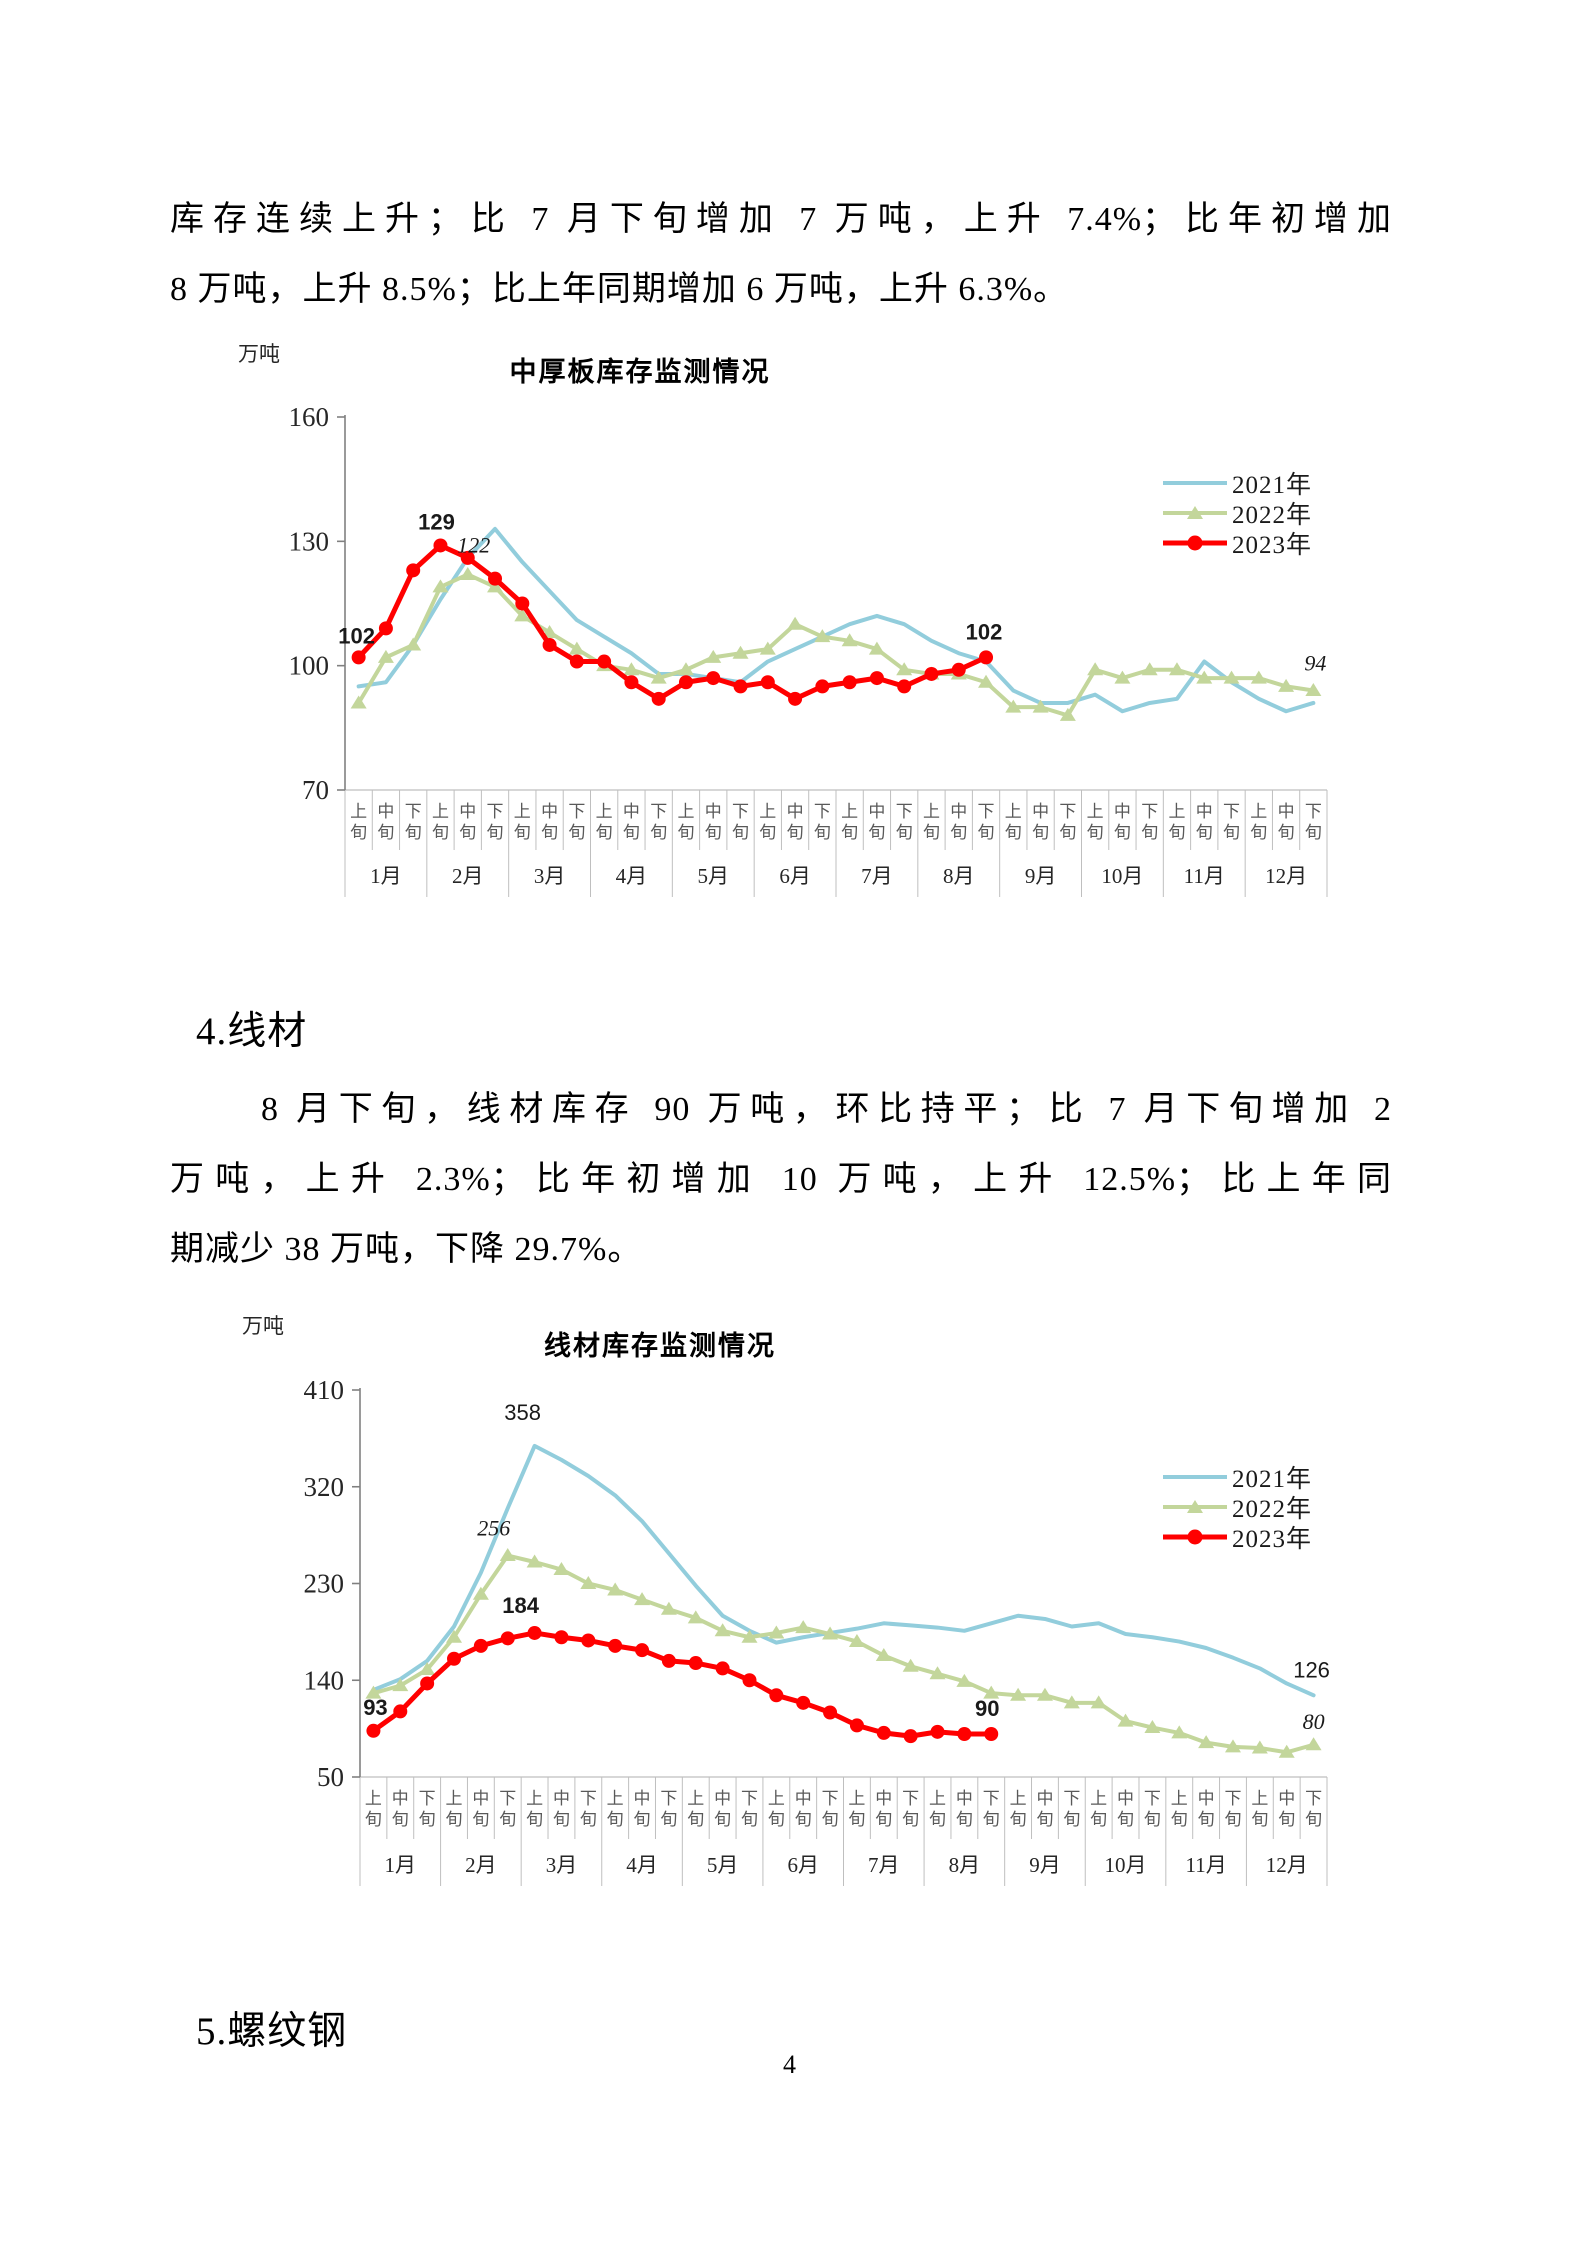  I want to click on svg-text: 8月, so click(959, 876).